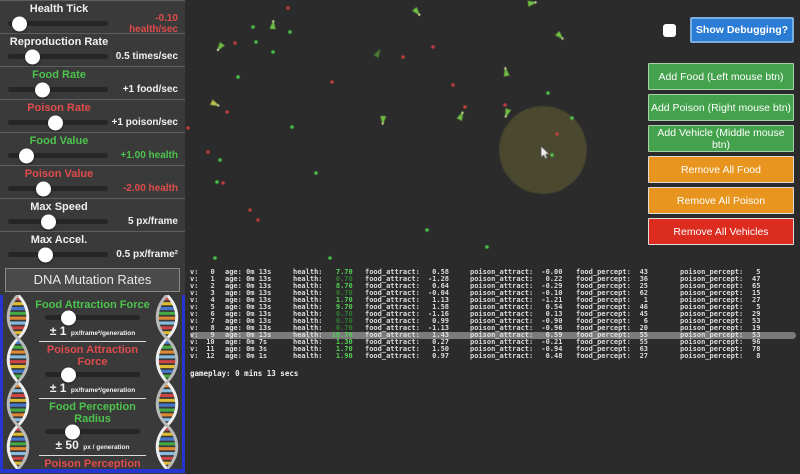 The width and height of the screenshot is (800, 474). What do you see at coordinates (149, 155) in the screenshot?
I see `slider-value: +1.00 health` at bounding box center [149, 155].